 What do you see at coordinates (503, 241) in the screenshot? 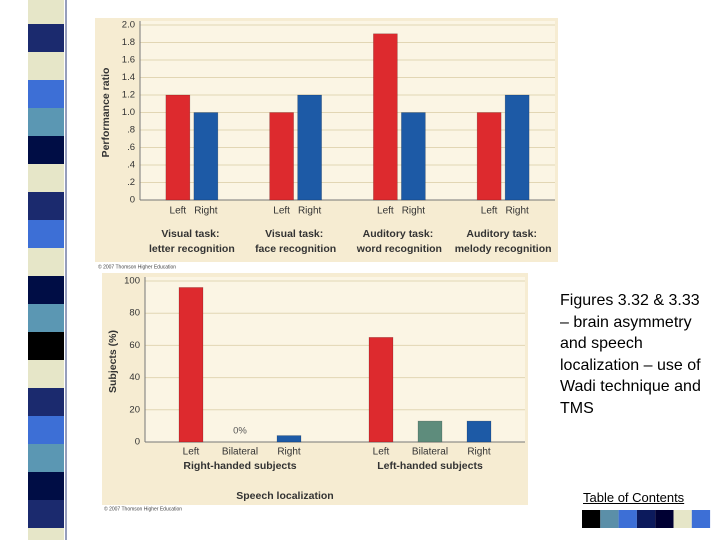
I see `group-label: Auditory task: melody recognition` at bounding box center [503, 241].